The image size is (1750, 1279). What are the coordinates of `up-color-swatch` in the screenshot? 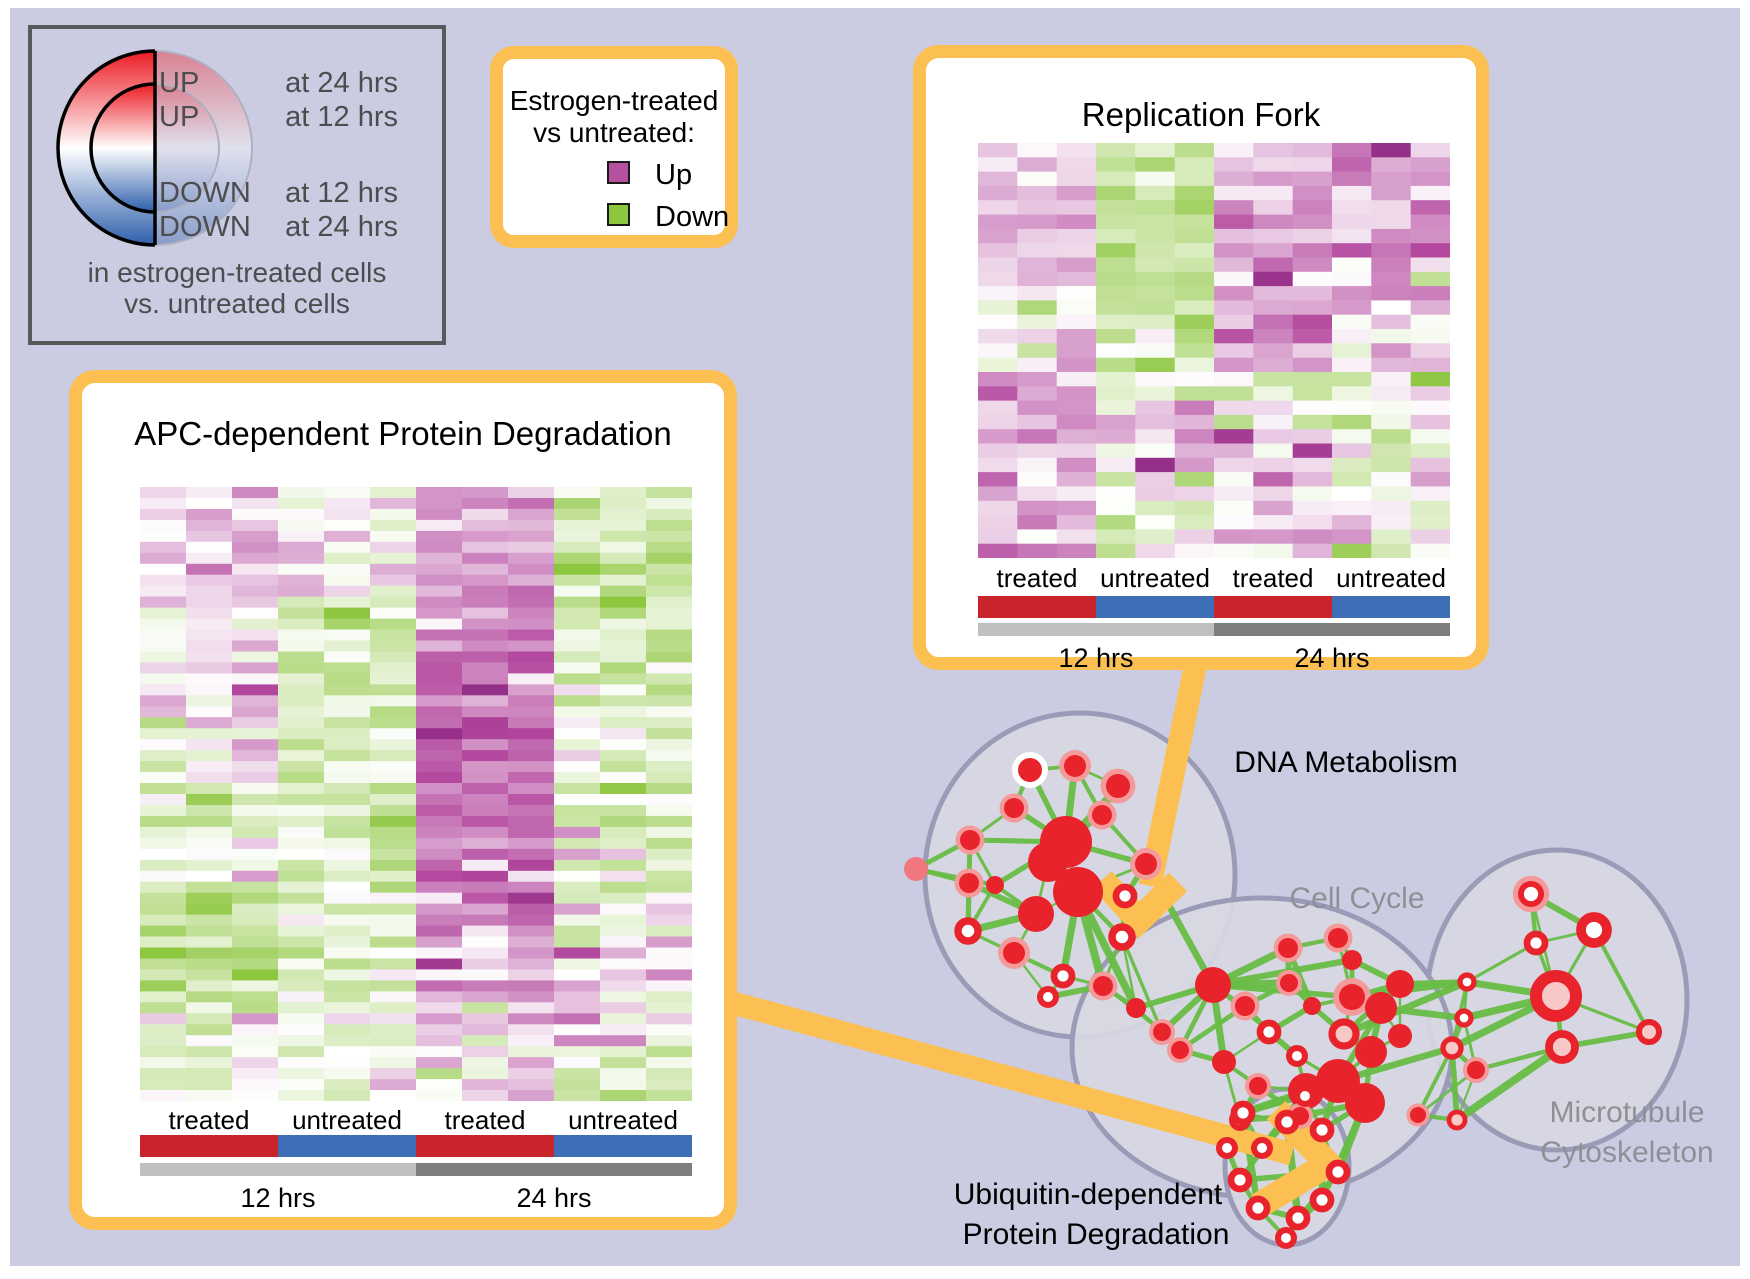 It's located at (618, 172).